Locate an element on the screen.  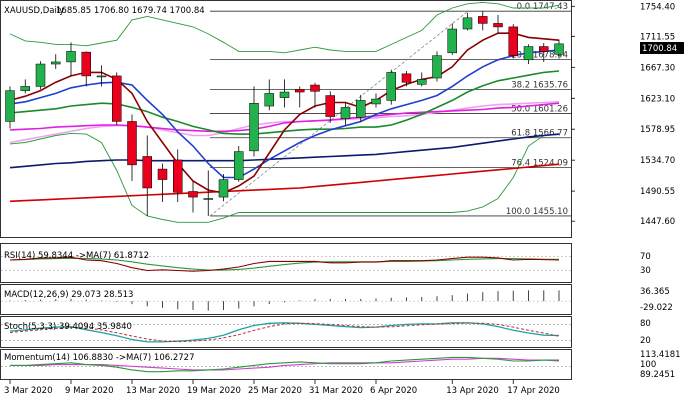
stoch-pane is located at coordinates (286, 332).